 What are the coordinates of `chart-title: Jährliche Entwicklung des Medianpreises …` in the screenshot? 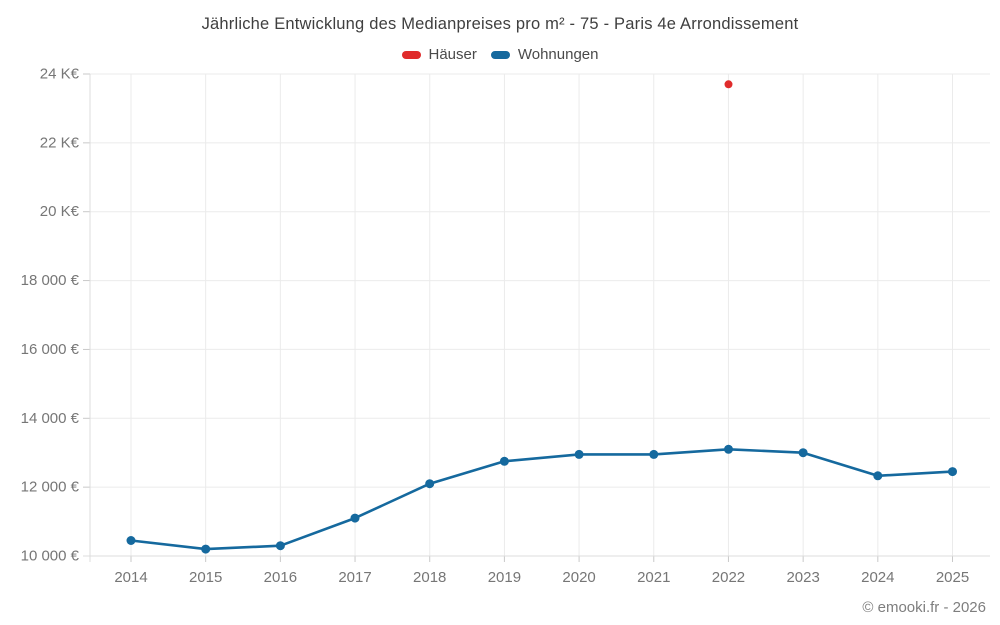 It's located at (500, 24).